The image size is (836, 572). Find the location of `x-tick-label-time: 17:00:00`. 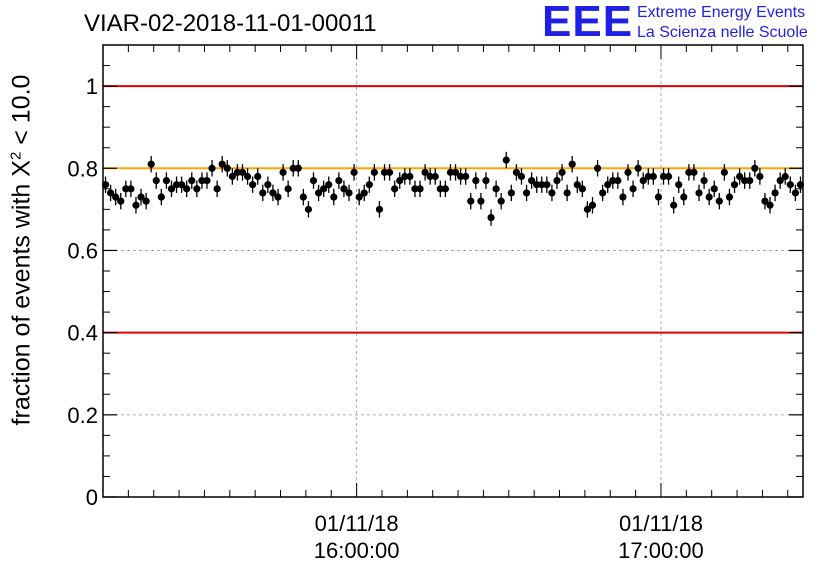

x-tick-label-time: 17:00:00 is located at coordinates (661, 550).